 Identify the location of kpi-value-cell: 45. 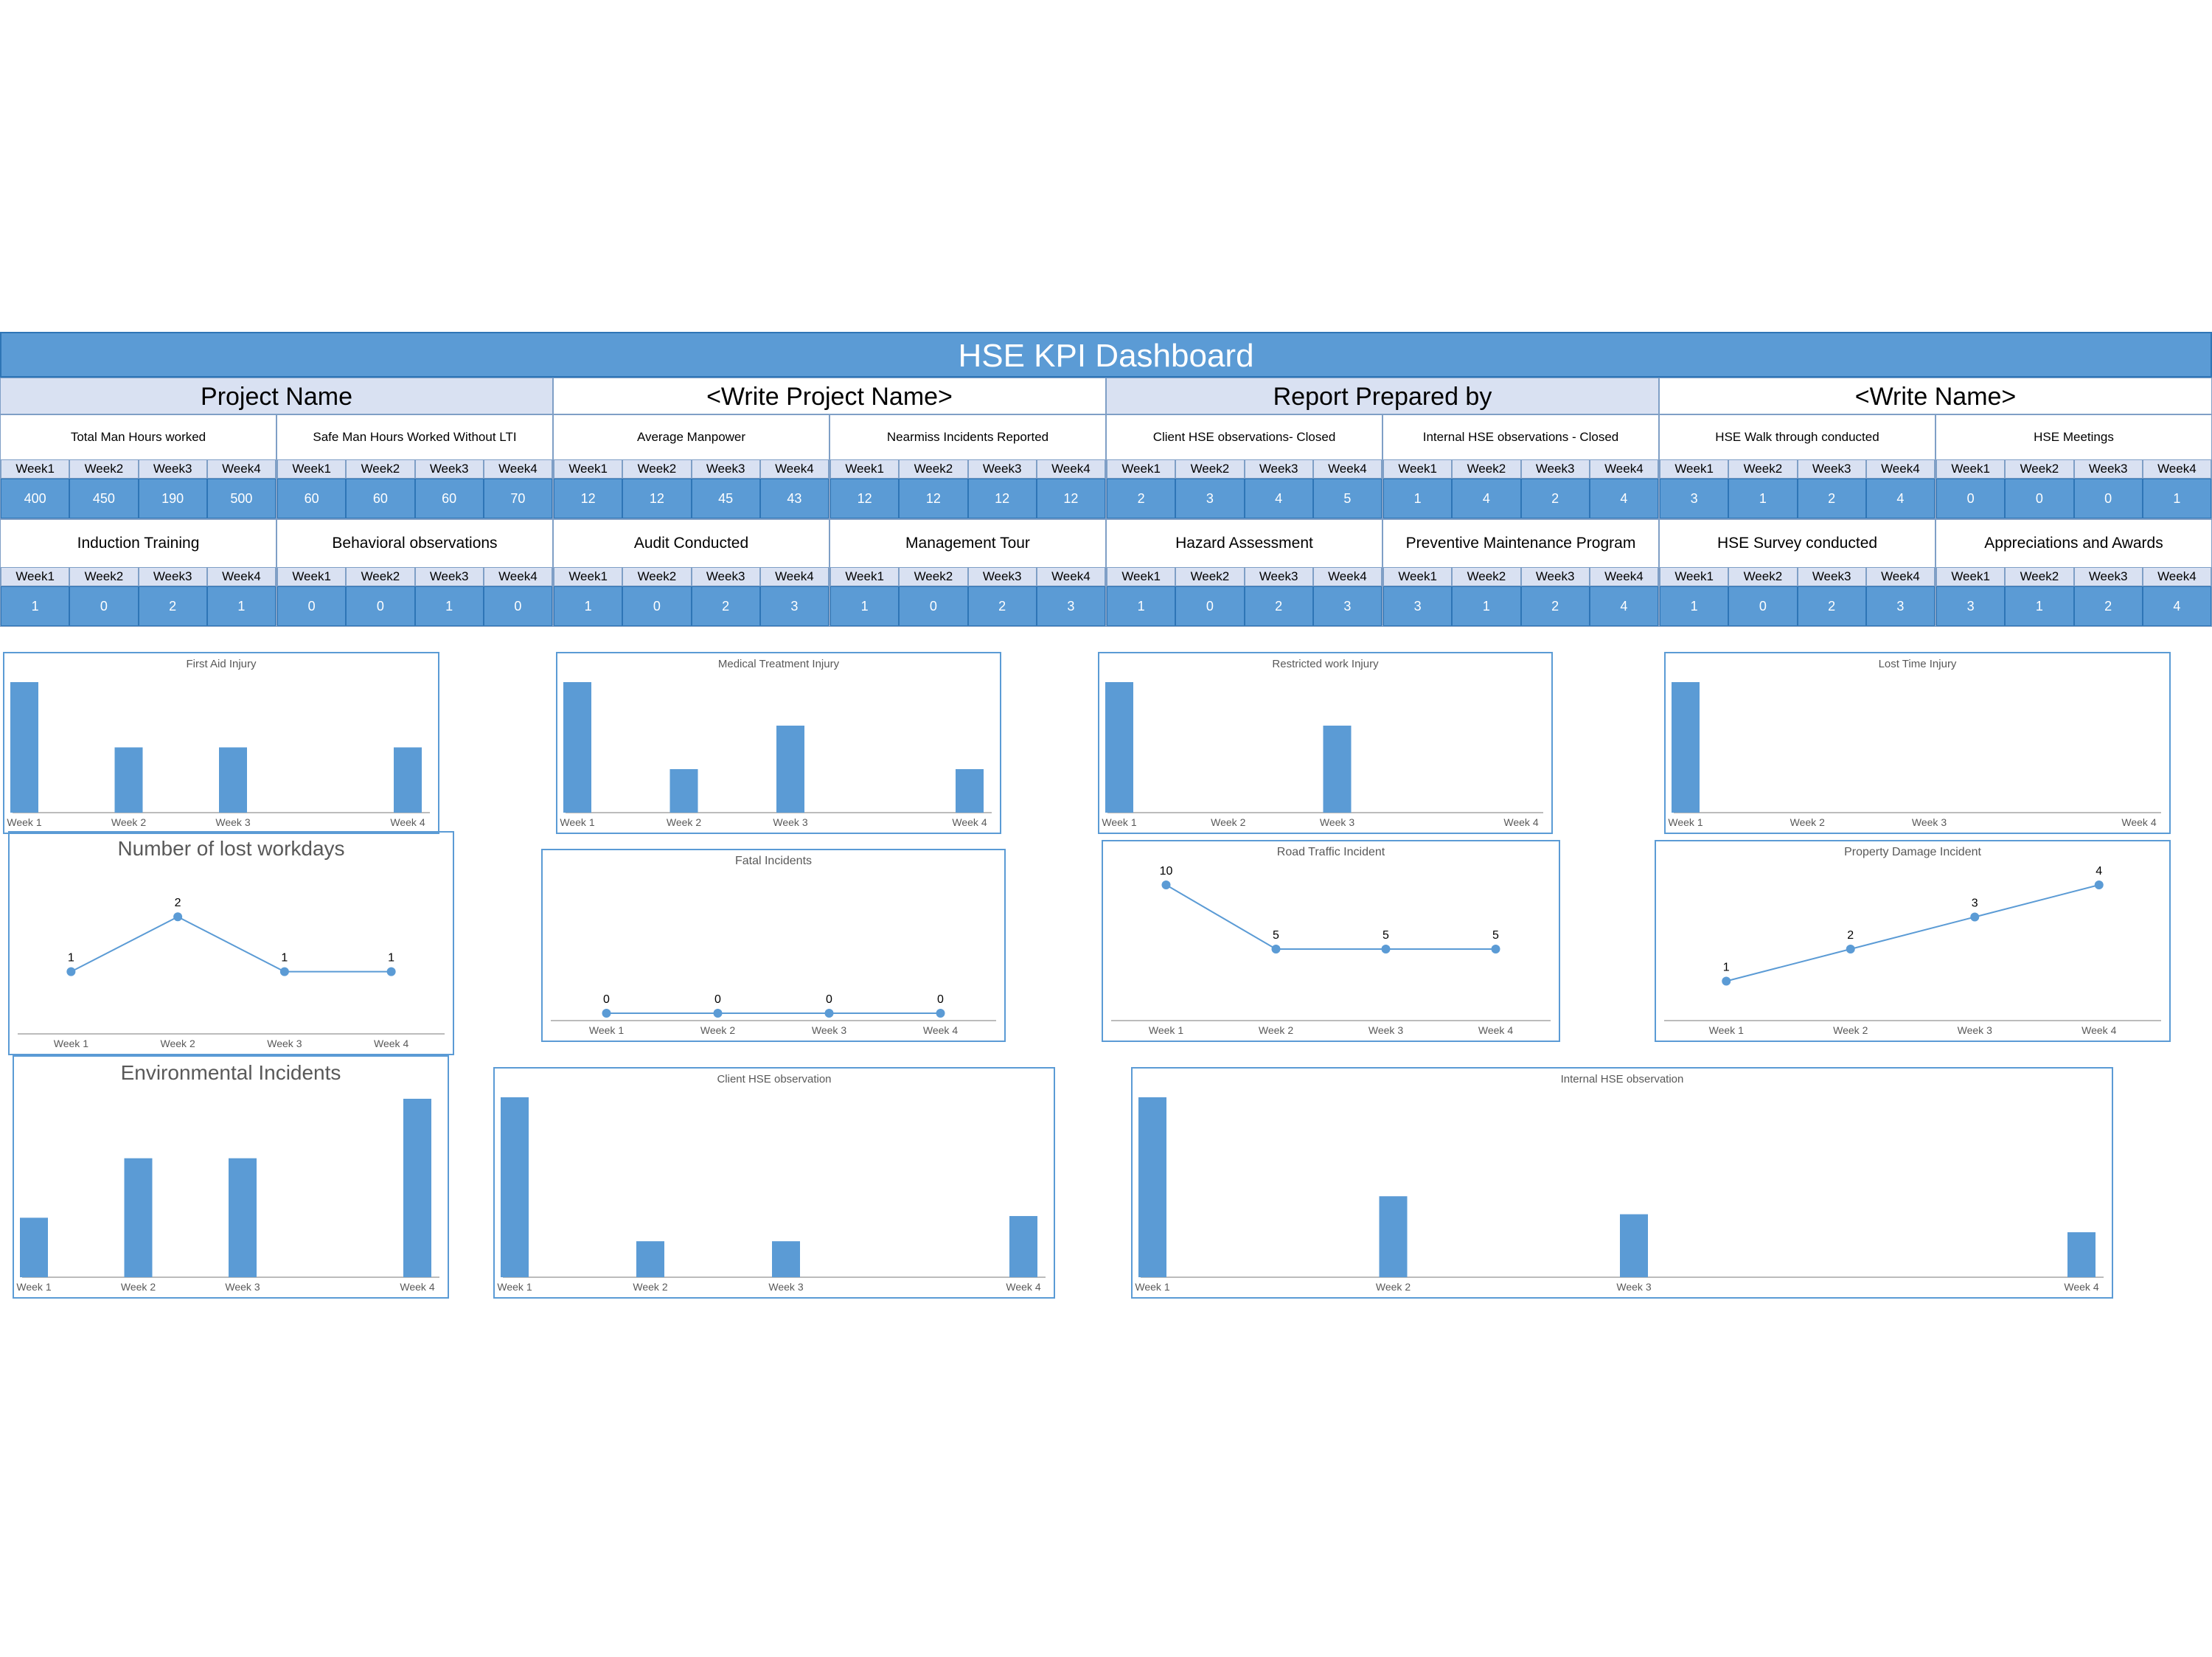
(725, 498).